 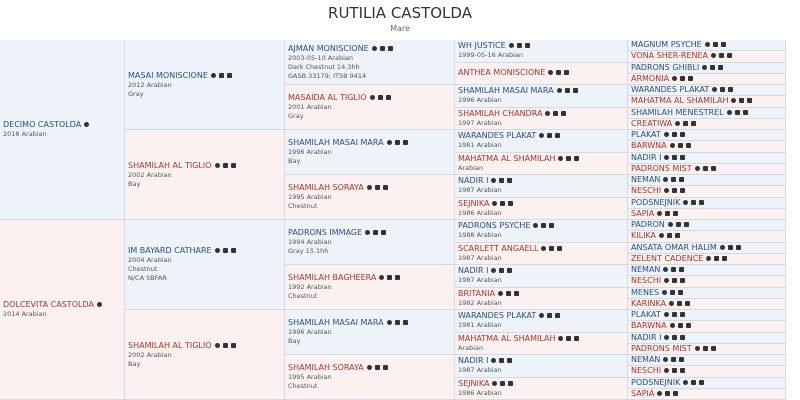 What do you see at coordinates (327, 97) in the screenshot?
I see `horse-name: MASAIDA AL TIGLIO` at bounding box center [327, 97].